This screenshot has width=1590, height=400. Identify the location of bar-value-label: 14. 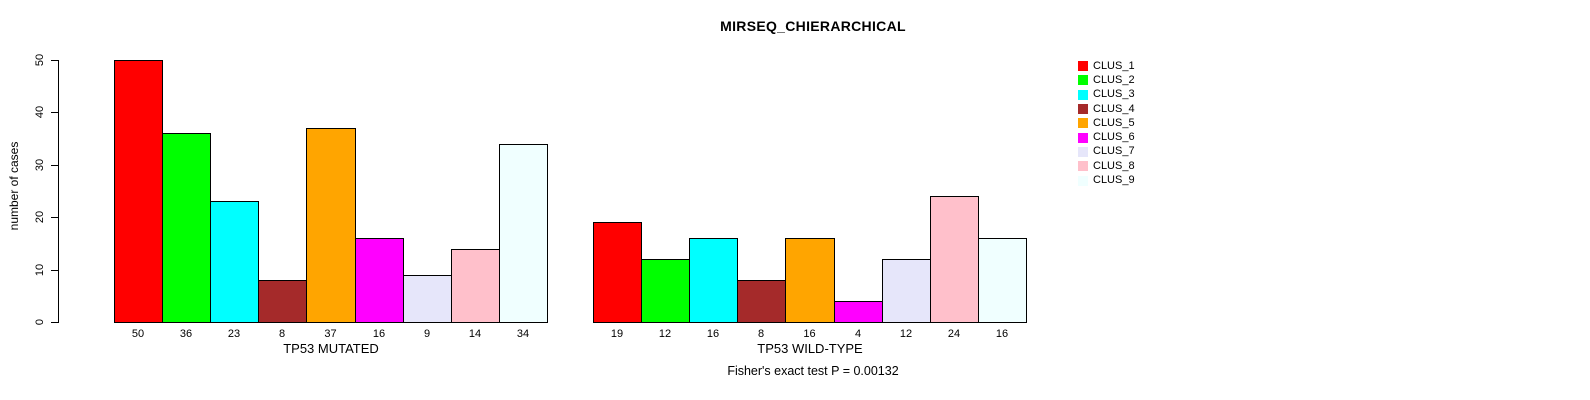
(475, 334).